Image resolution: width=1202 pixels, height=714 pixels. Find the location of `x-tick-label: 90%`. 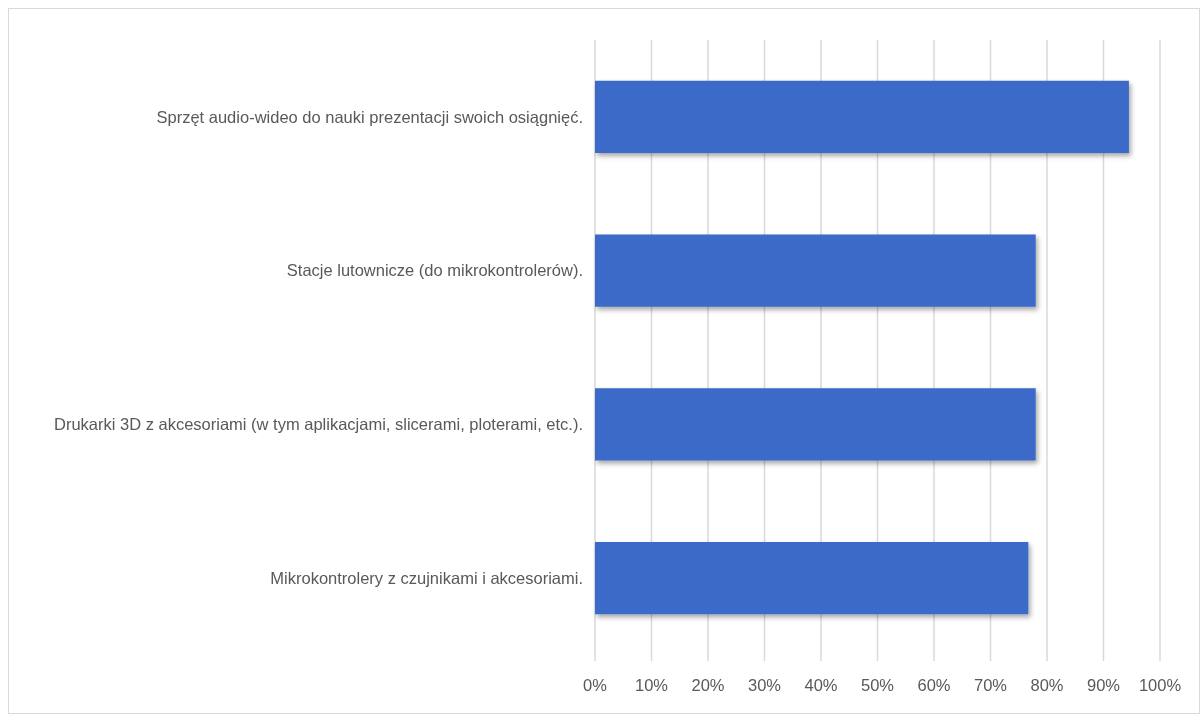

x-tick-label: 90% is located at coordinates (1103, 685).